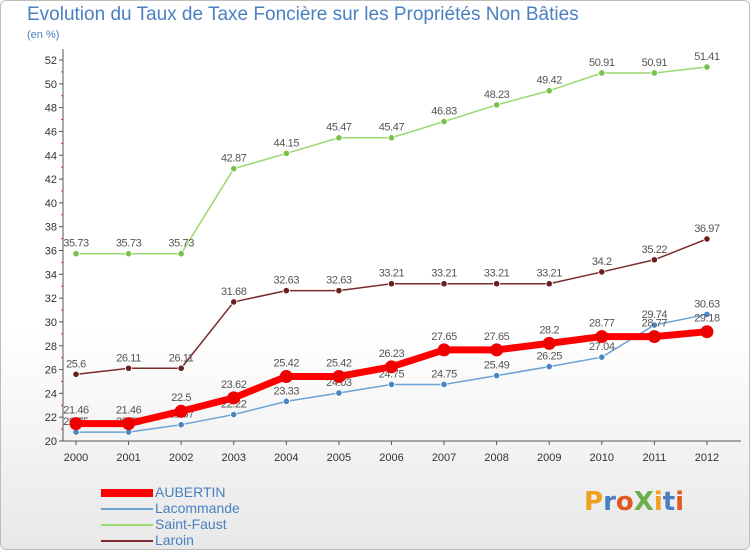 This screenshot has height=550, width=750. What do you see at coordinates (444, 112) in the screenshot?
I see `data-label-saint-faust: 46.83` at bounding box center [444, 112].